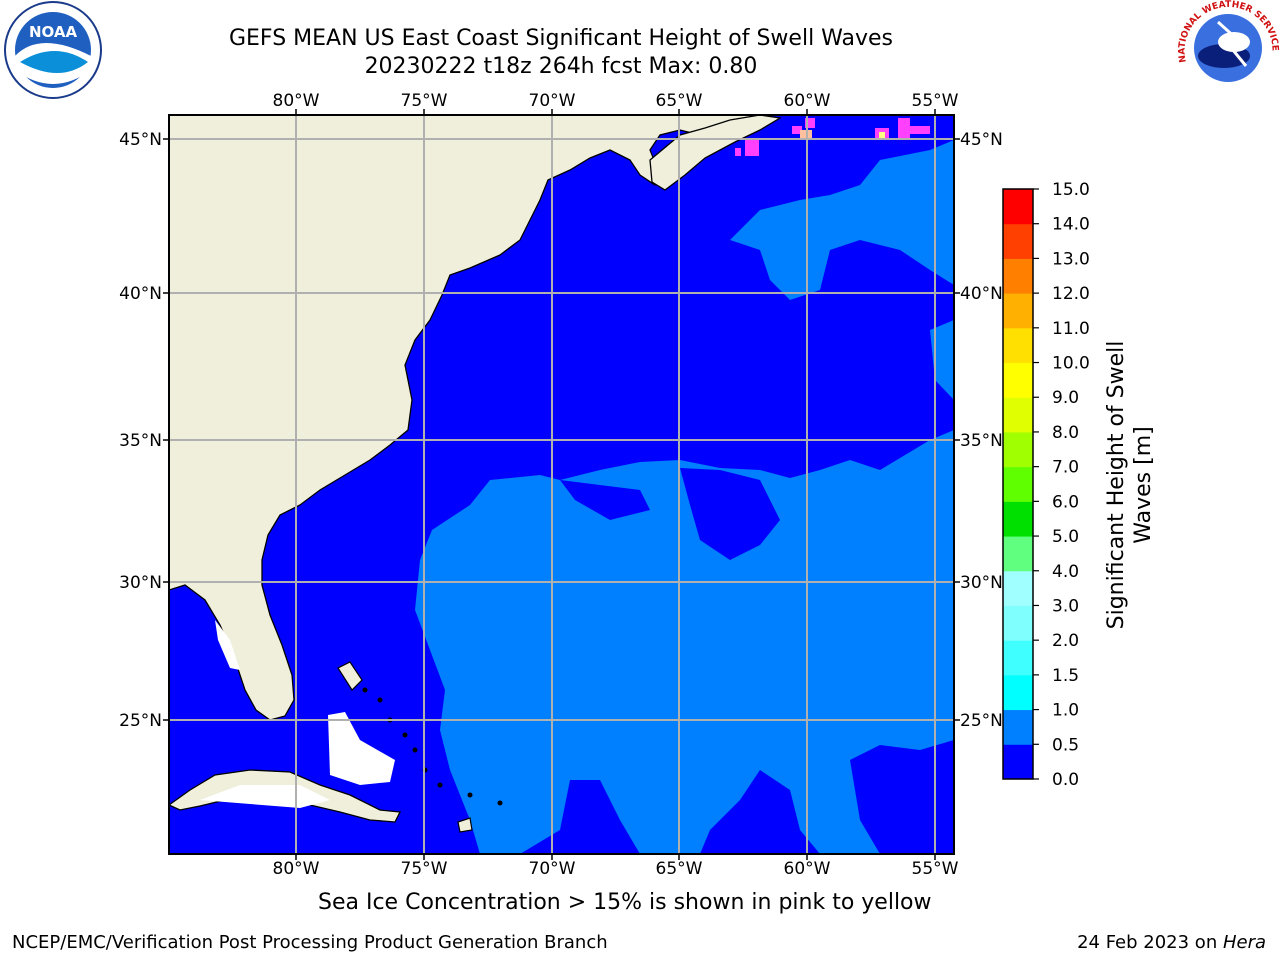  Describe the element at coordinates (832, 137) in the screenshot. I see `sea-ice-patches` at that location.